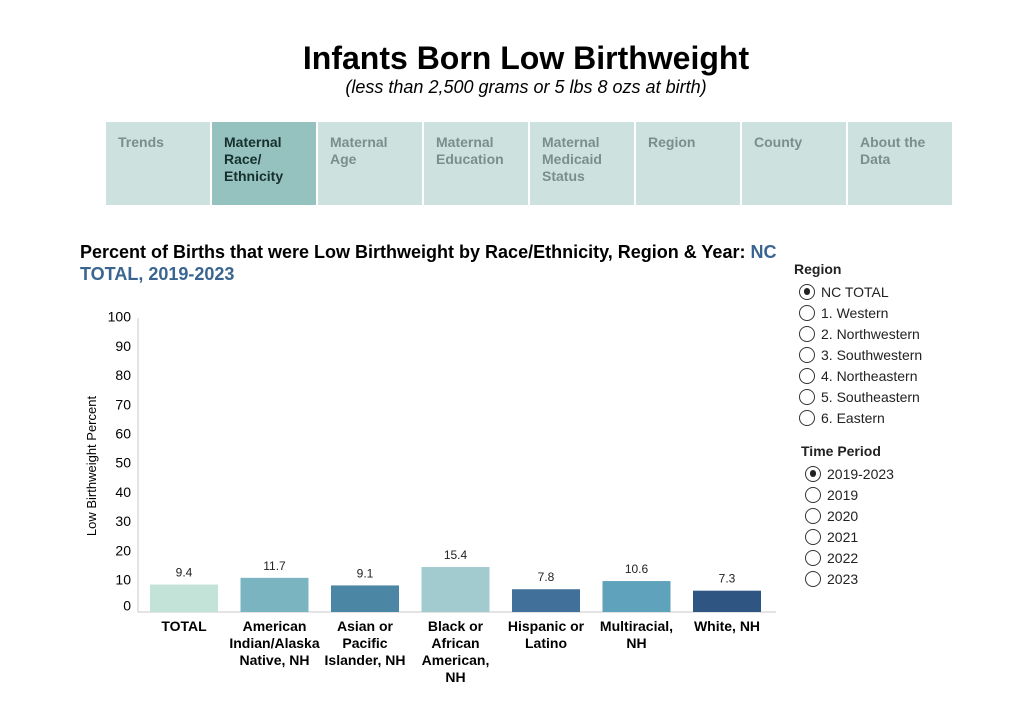 Image resolution: width=1024 pixels, height=701 pixels. What do you see at coordinates (843, 578) in the screenshot?
I see `period-option-label: 2023` at bounding box center [843, 578].